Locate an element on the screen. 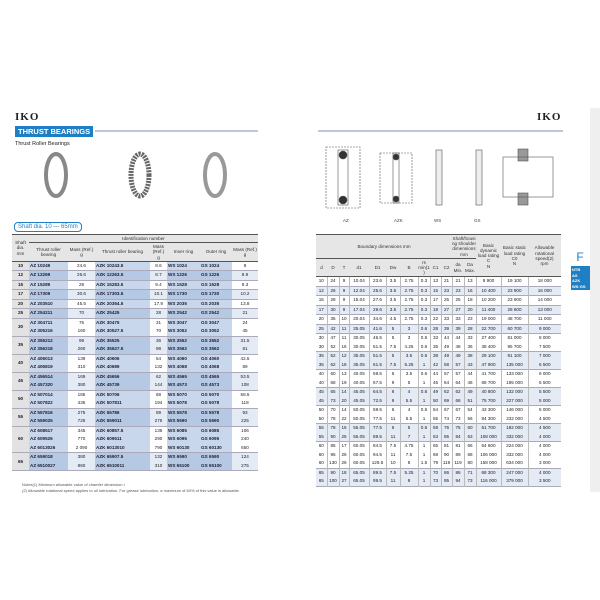 The image size is (600, 600). dim-cell-9: 62 is located at coordinates (446, 392).